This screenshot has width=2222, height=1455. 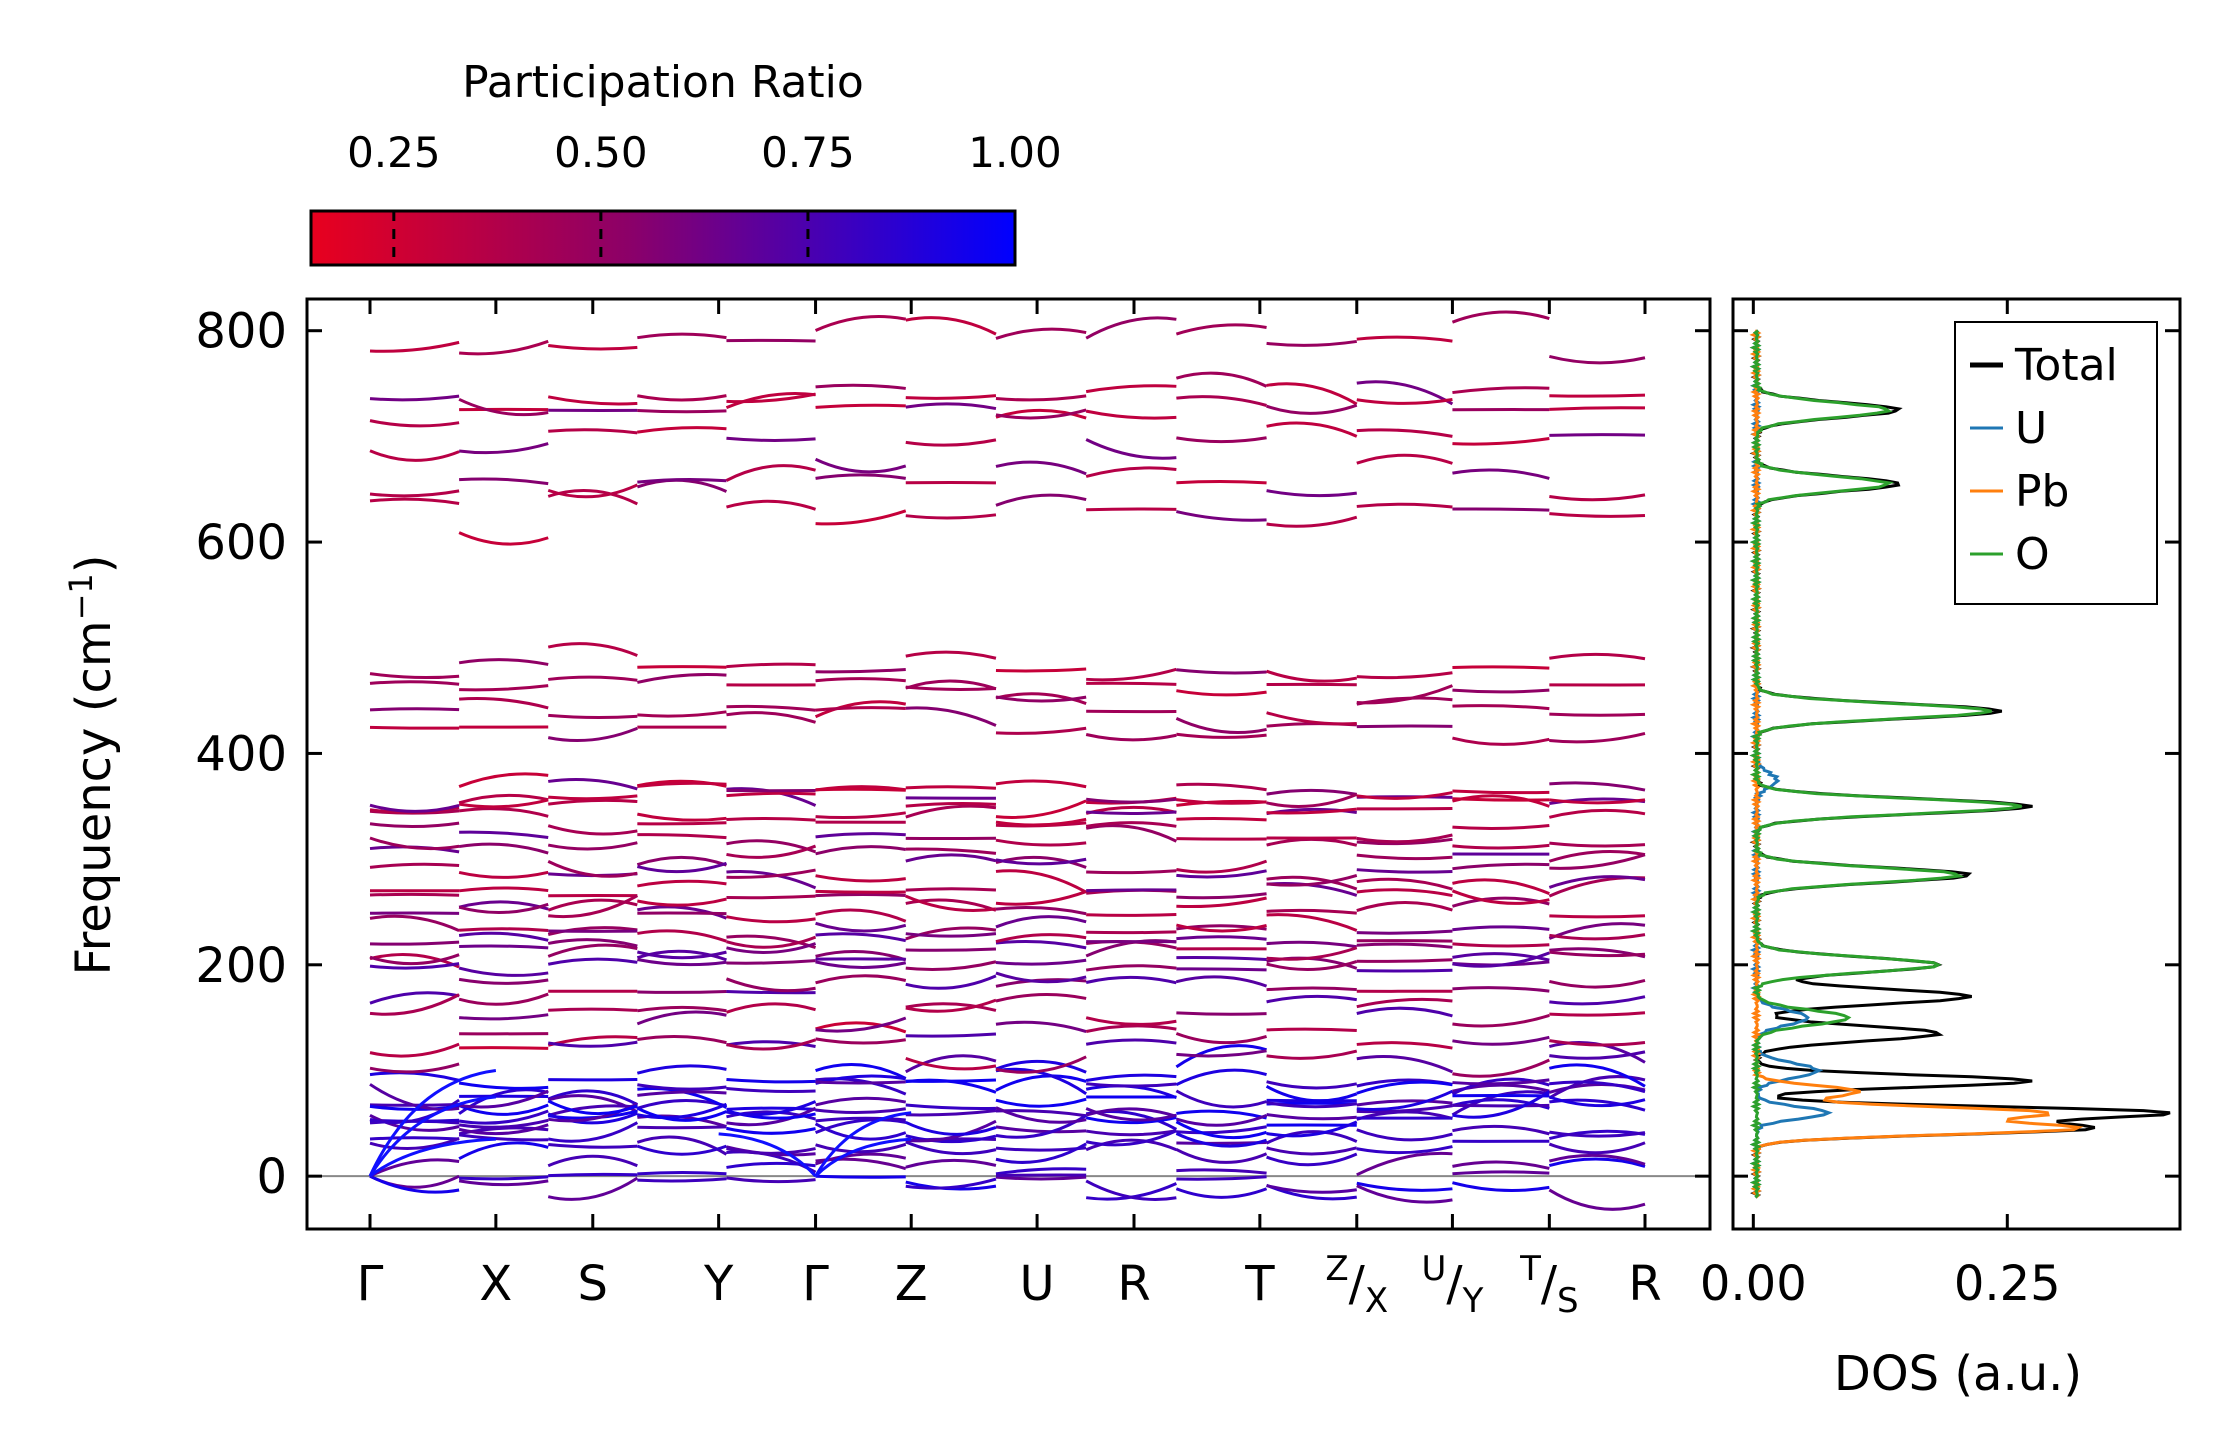 I want to click on colorbar-tick-lines, so click(x=601, y=238).